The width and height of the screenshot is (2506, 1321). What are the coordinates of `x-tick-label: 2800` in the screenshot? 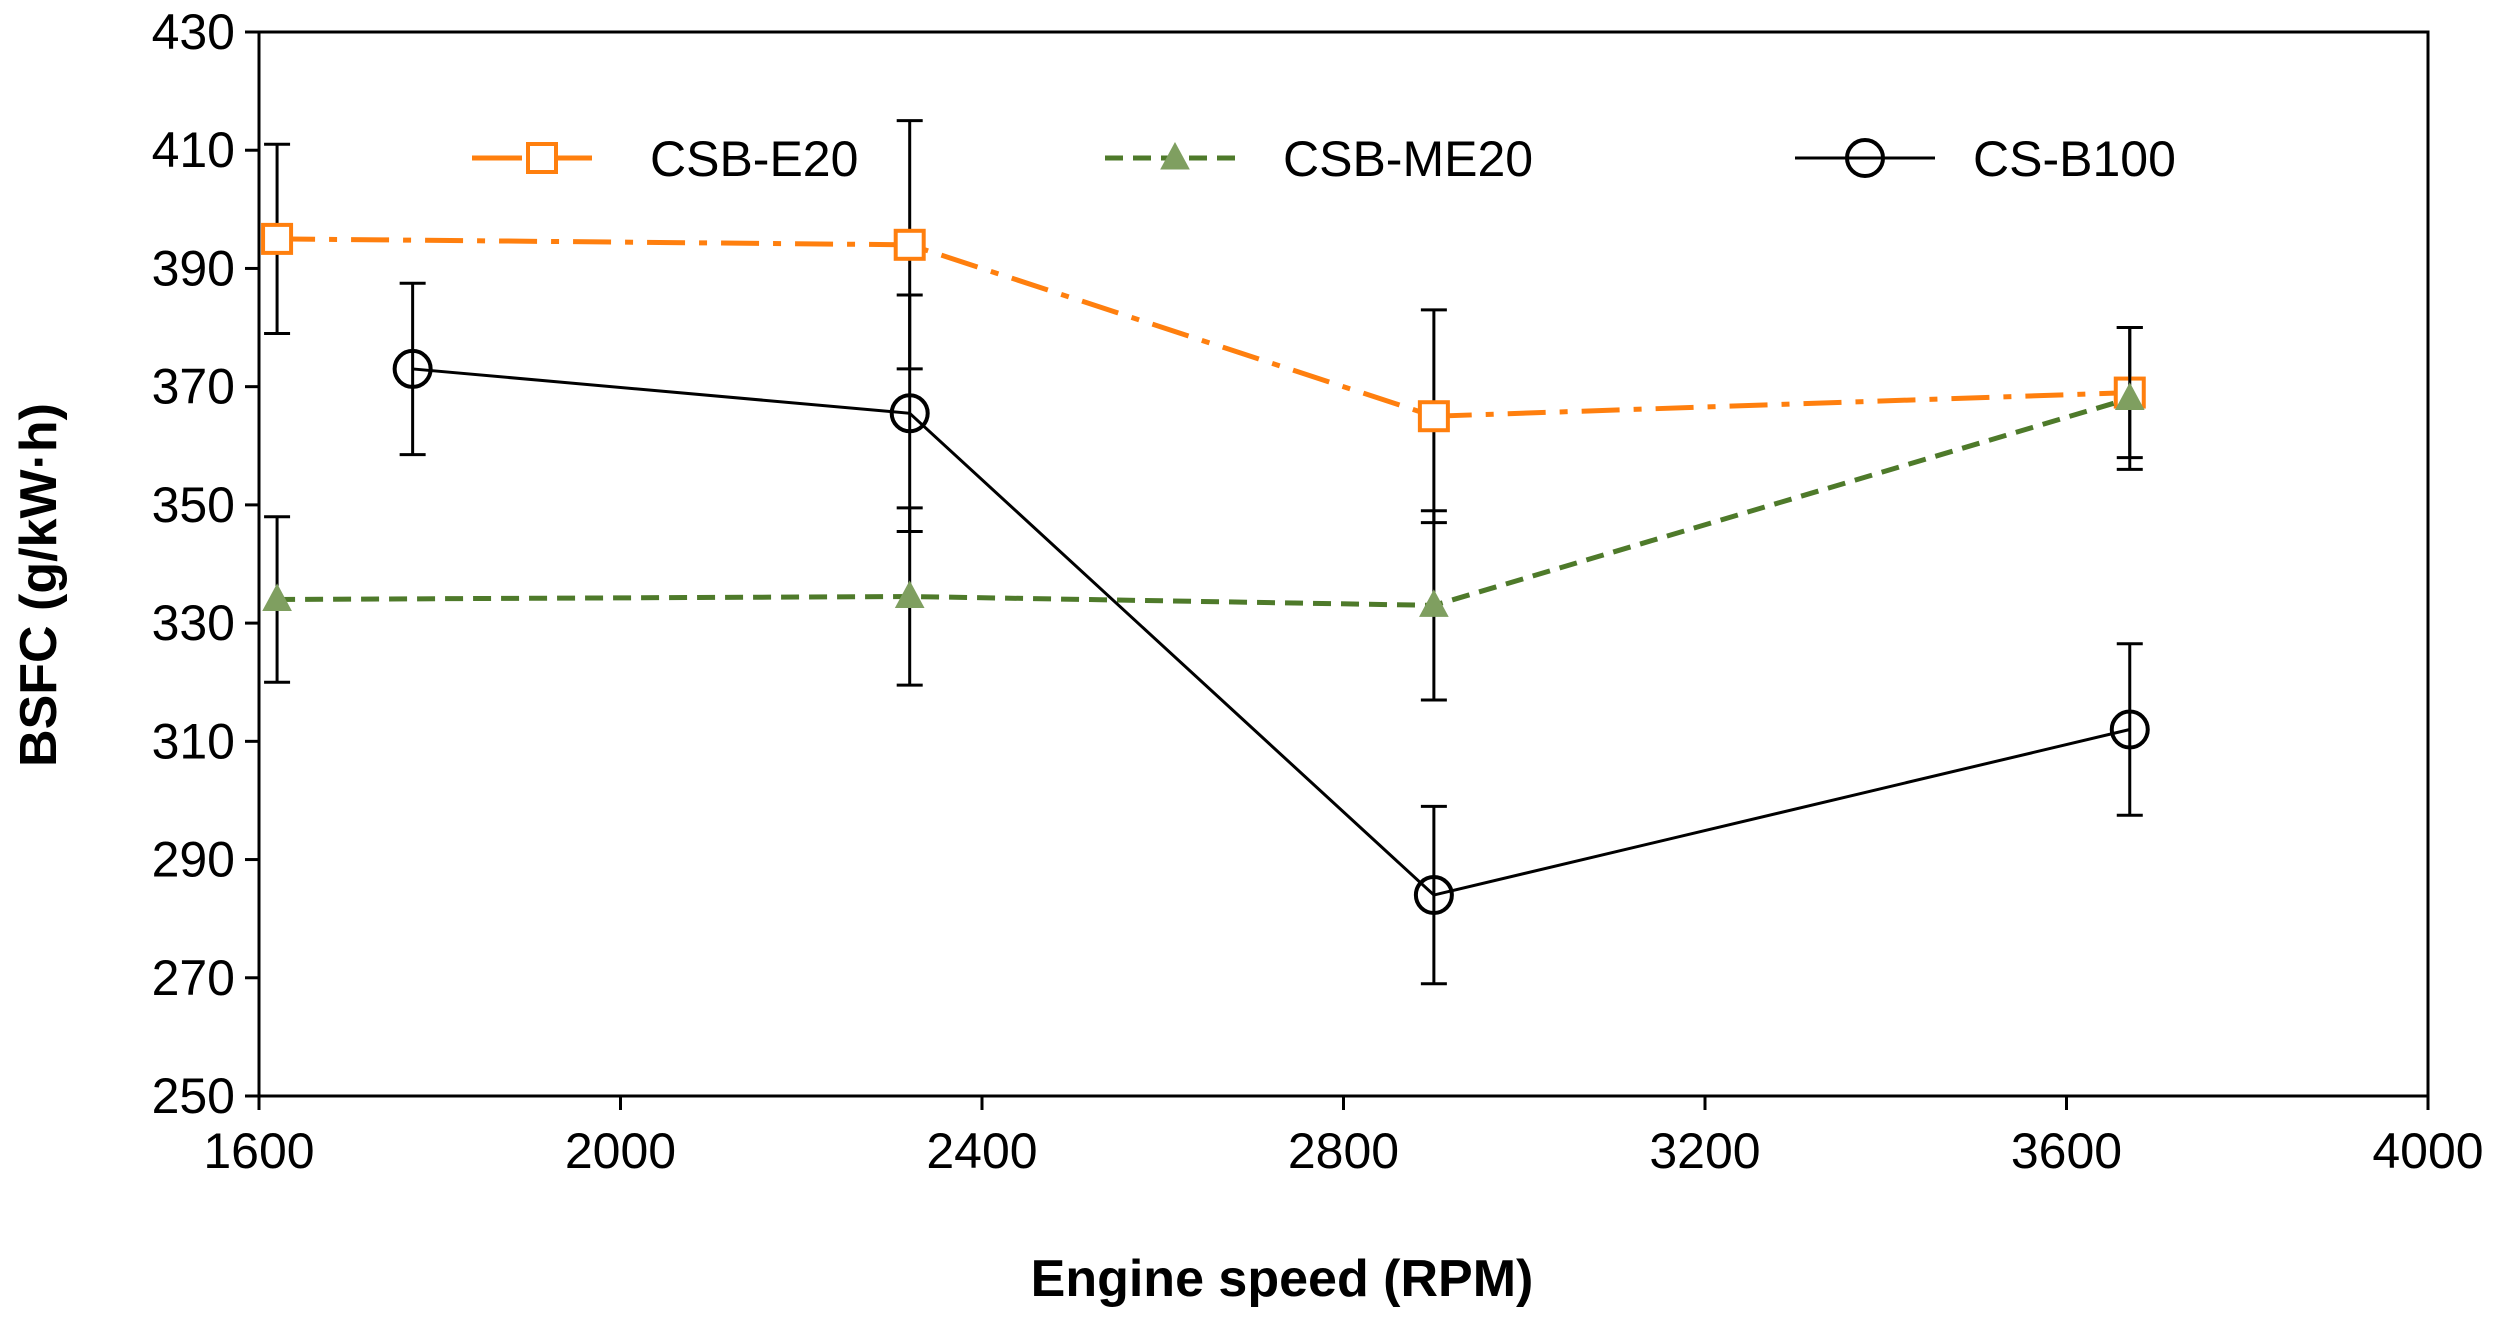 It's located at (1343, 1151).